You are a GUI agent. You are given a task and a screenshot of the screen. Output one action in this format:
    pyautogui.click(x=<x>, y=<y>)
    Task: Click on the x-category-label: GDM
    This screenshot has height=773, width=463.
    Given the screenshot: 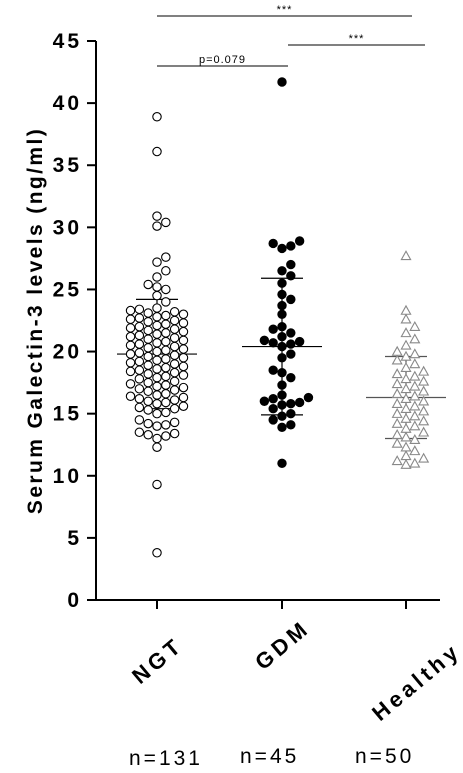 What is the action you would take?
    pyautogui.click(x=282, y=645)
    